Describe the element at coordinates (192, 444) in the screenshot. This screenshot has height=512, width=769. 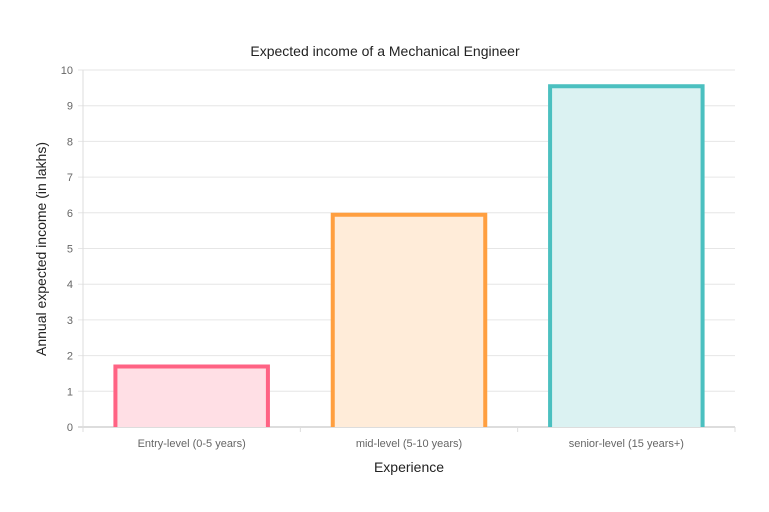
I see `x-tick-label: Entry-level (0-5 years)` at that location.